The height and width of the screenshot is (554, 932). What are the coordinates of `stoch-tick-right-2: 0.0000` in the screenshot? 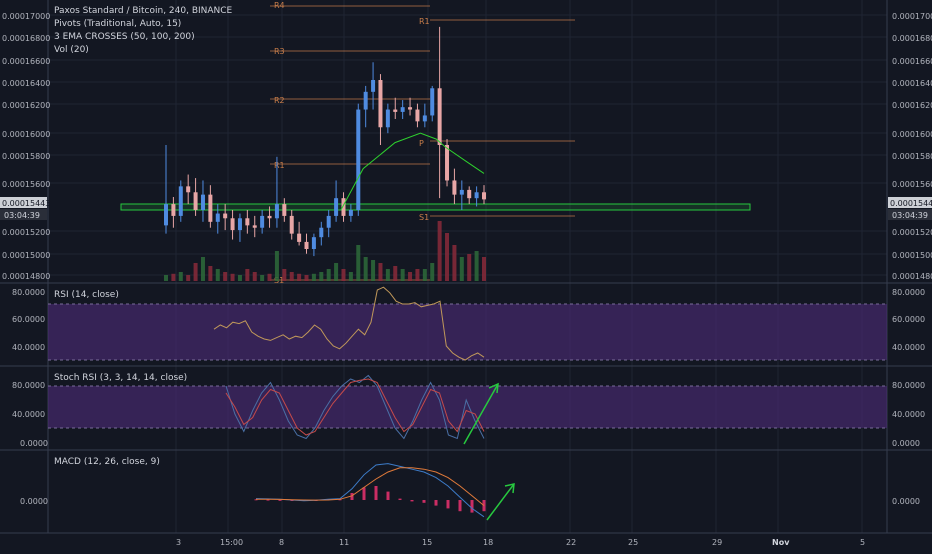 It's located at (906, 443).